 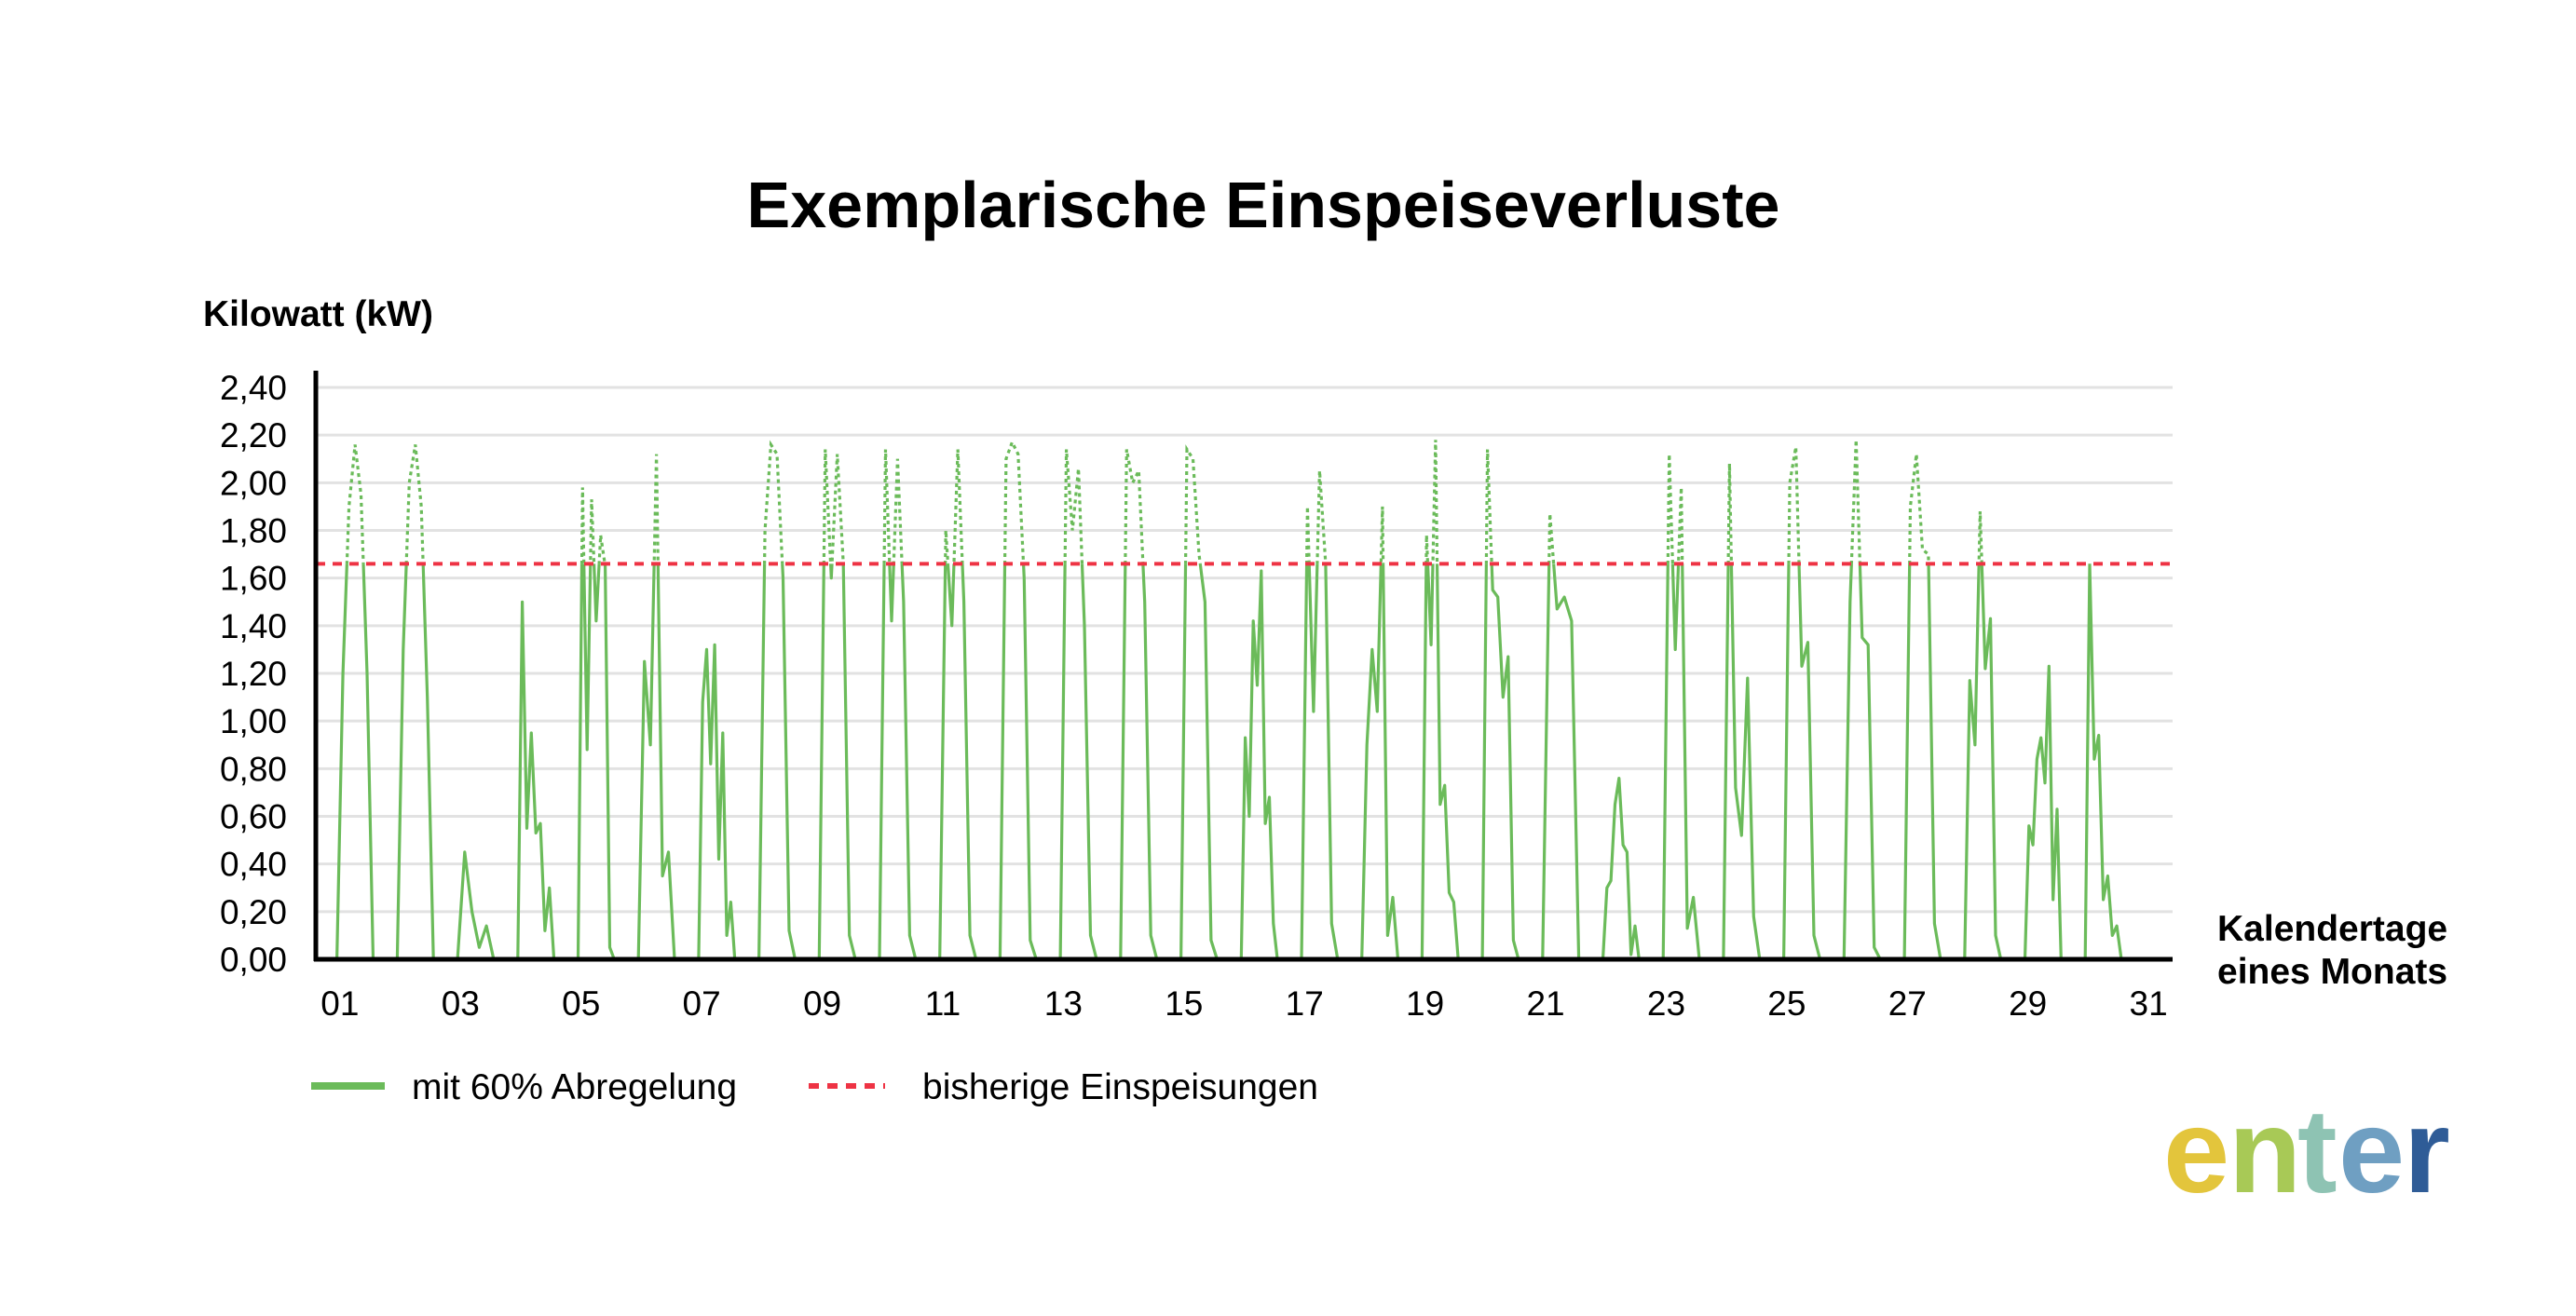 I want to click on chart-title: Exemplarische Einspeiseverluste, so click(x=1263, y=205).